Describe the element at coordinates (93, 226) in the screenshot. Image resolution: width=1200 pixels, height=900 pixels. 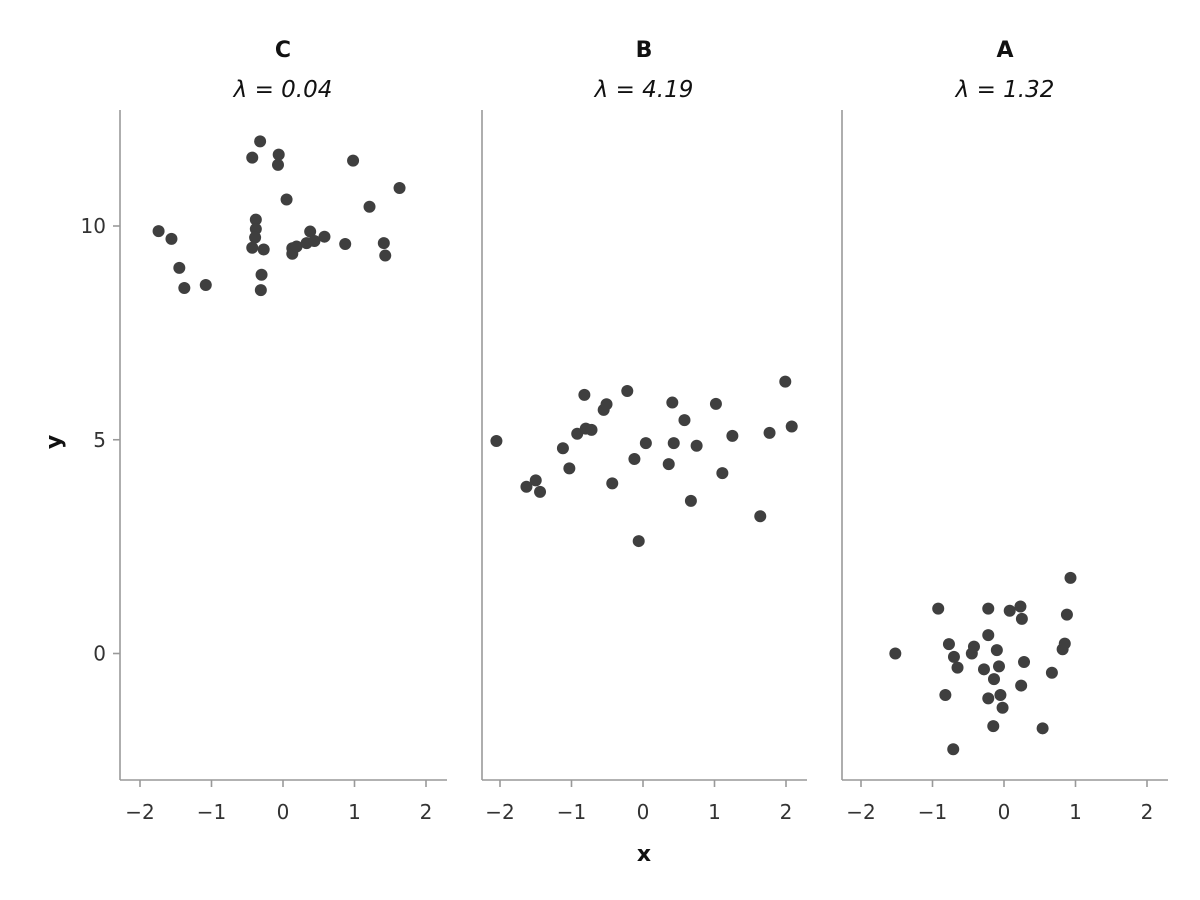
I see `y-tick-label: 10` at that location.